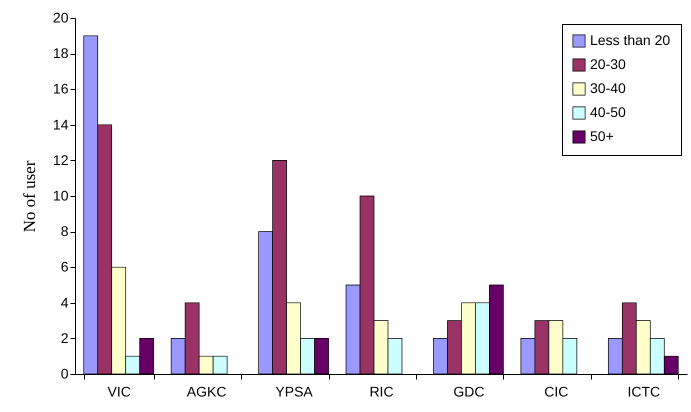 This screenshot has width=691, height=412. Describe the element at coordinates (64, 231) in the screenshot. I see `y-tick-label: 8` at that location.